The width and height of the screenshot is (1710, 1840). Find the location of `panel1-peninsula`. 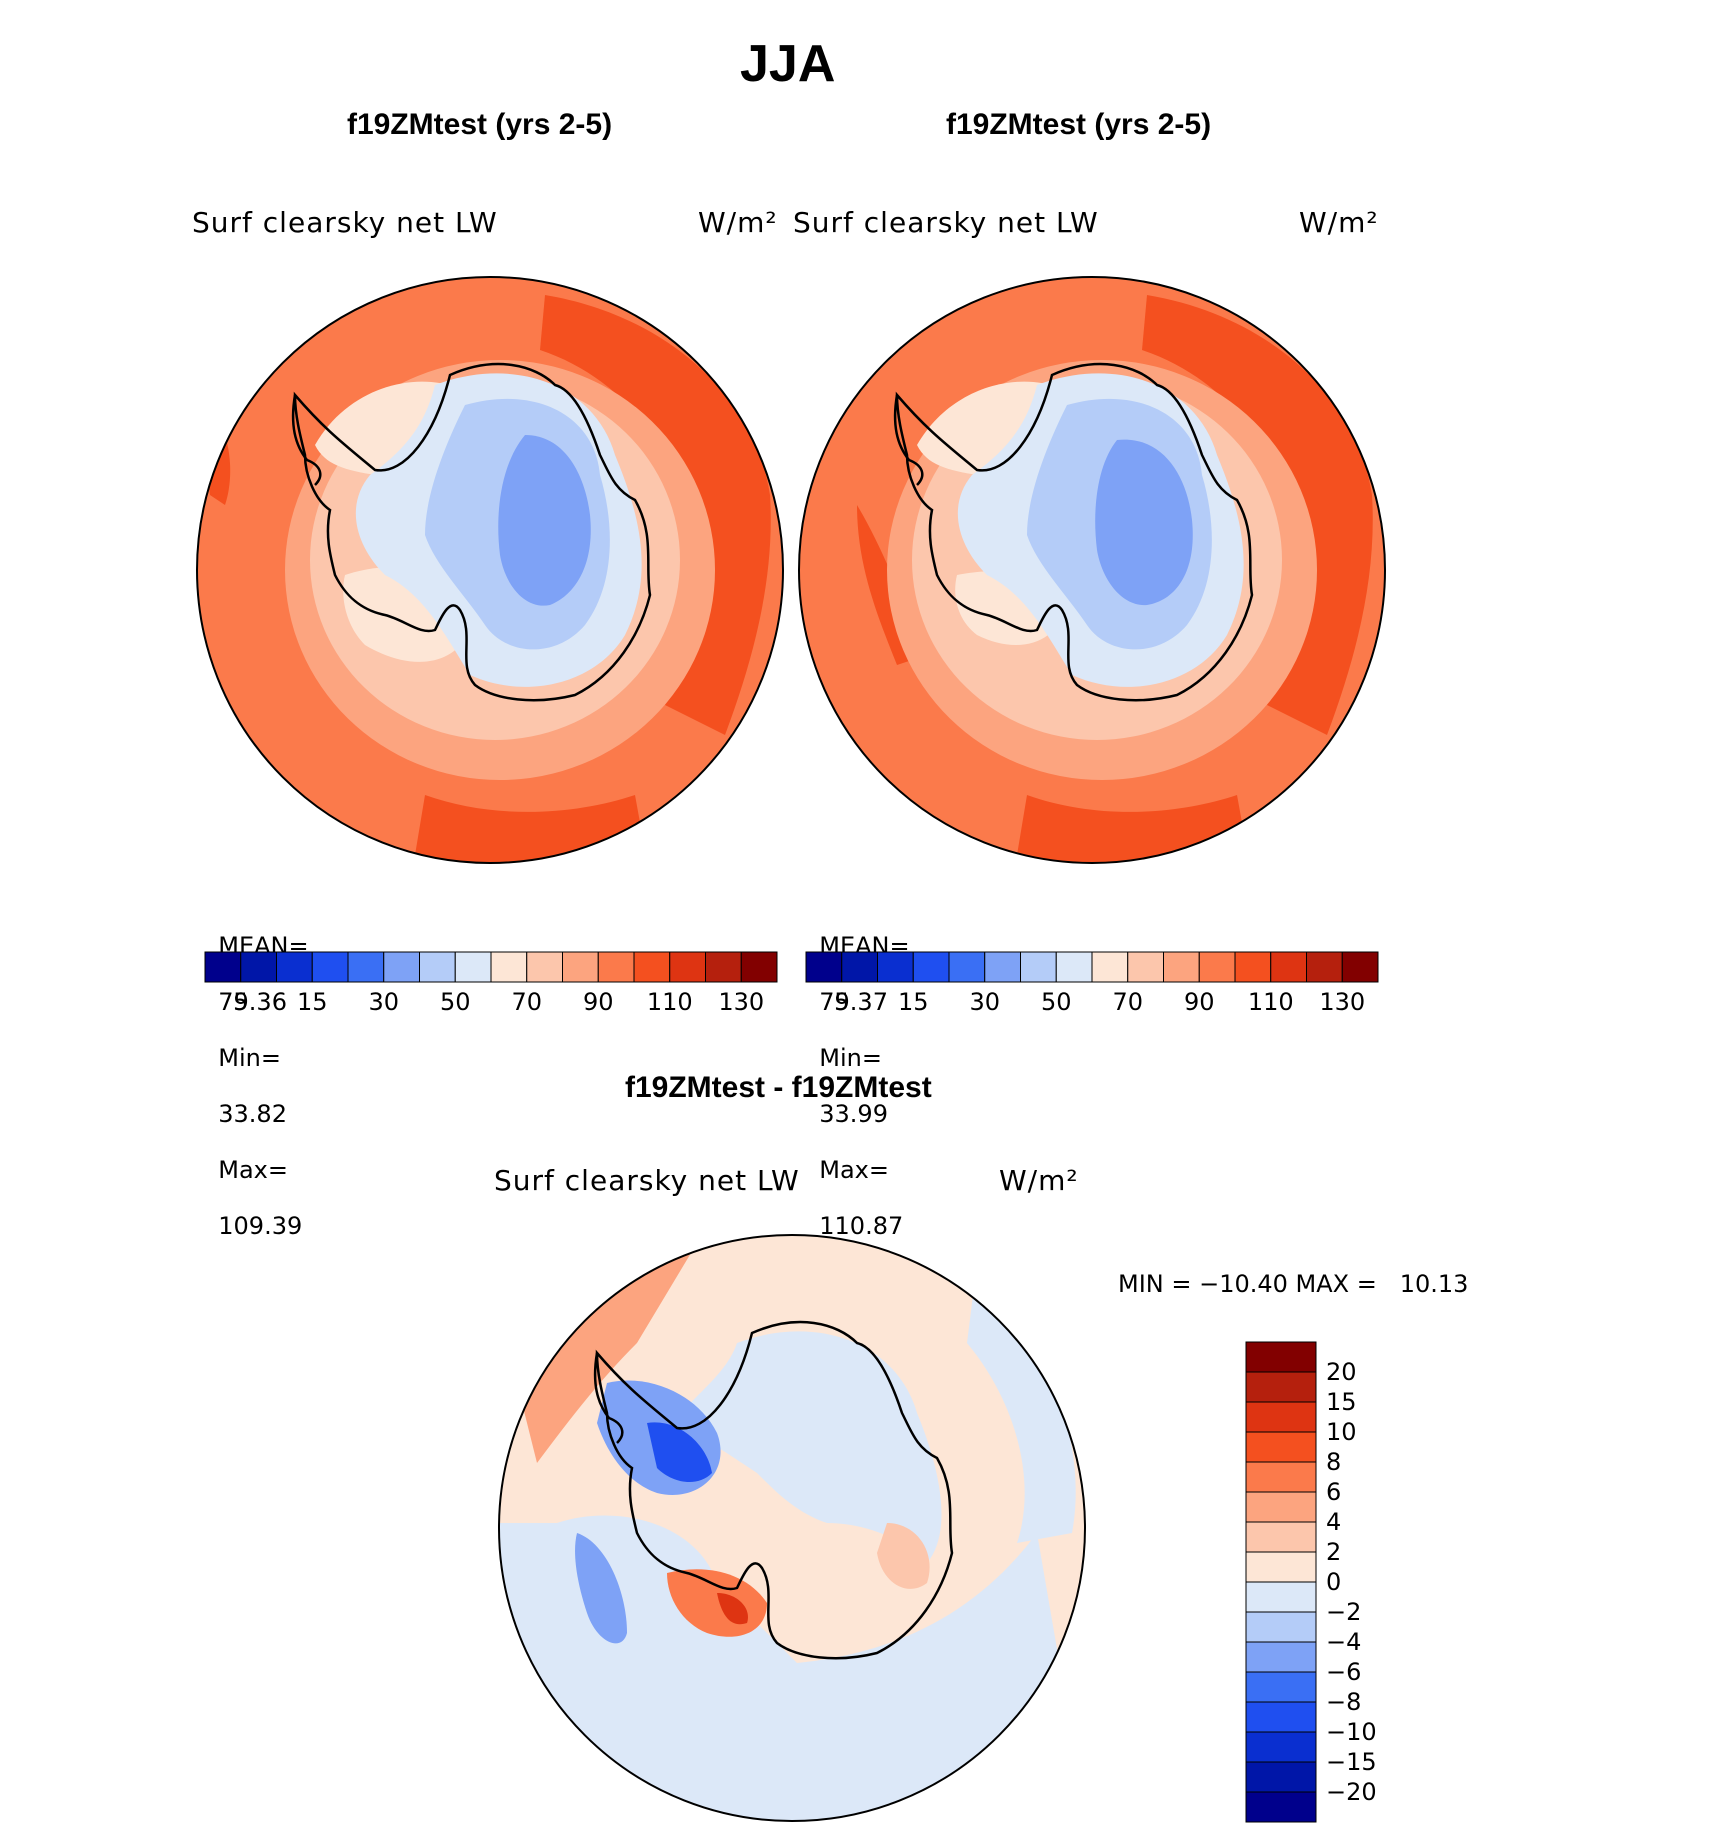

panel1-peninsula is located at coordinates (306, 440).